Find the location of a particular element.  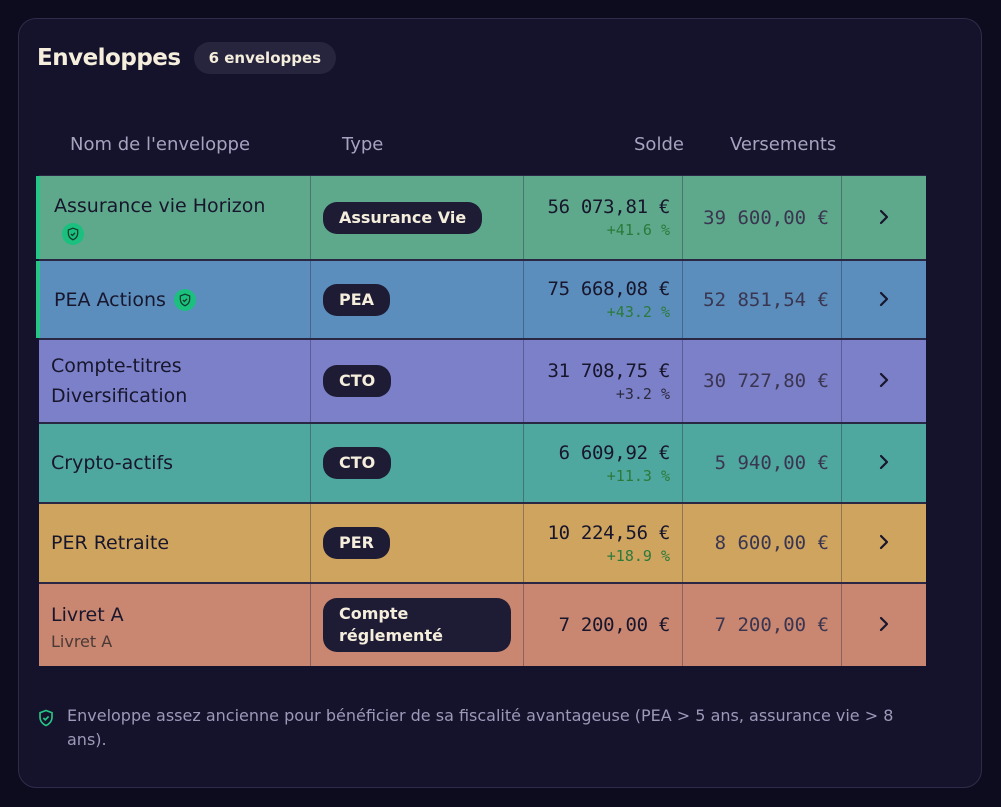

enveloppe-subtitle: Livret A is located at coordinates (82, 641).